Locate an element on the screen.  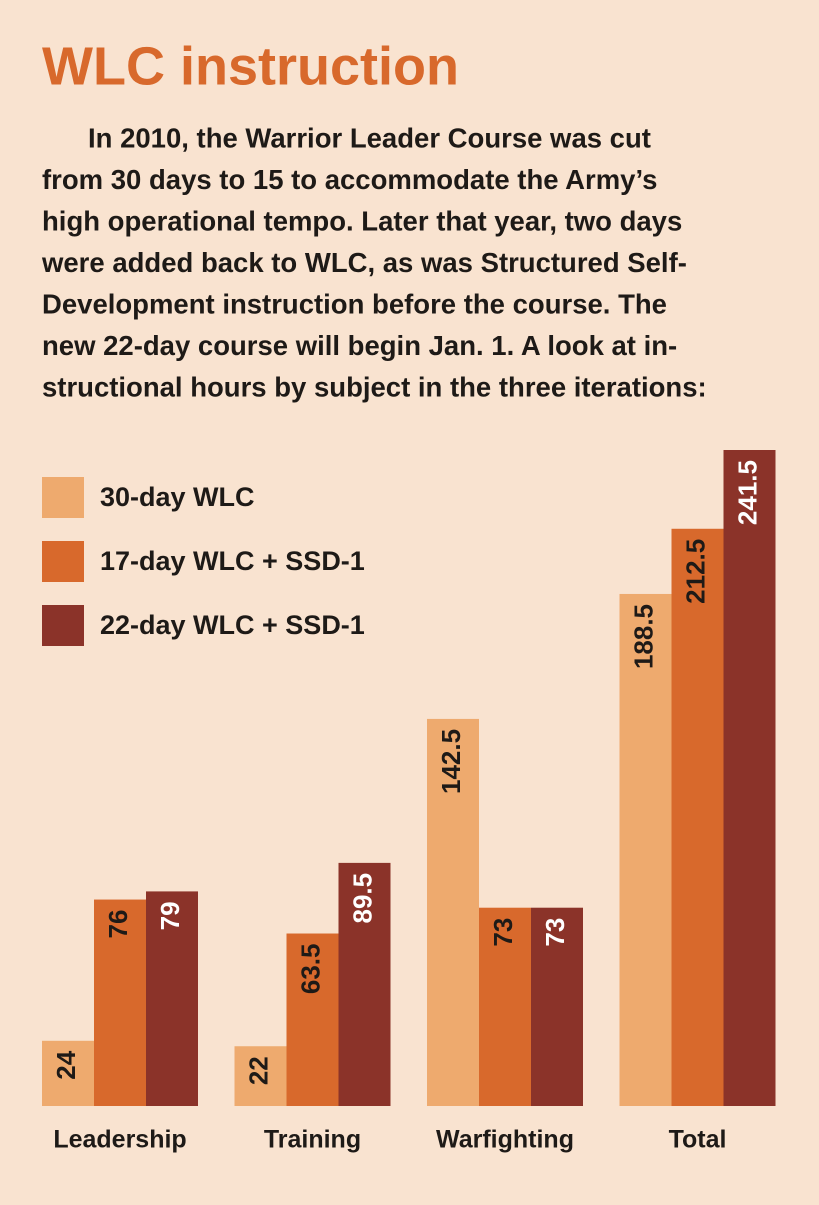
x-tick-label: Total is located at coordinates (698, 1140).